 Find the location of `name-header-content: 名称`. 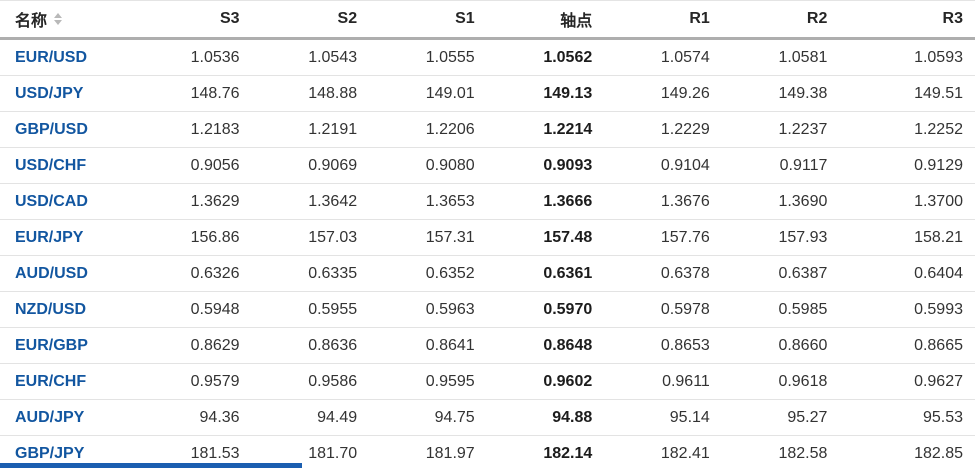

name-header-content: 名称 is located at coordinates (39, 19).